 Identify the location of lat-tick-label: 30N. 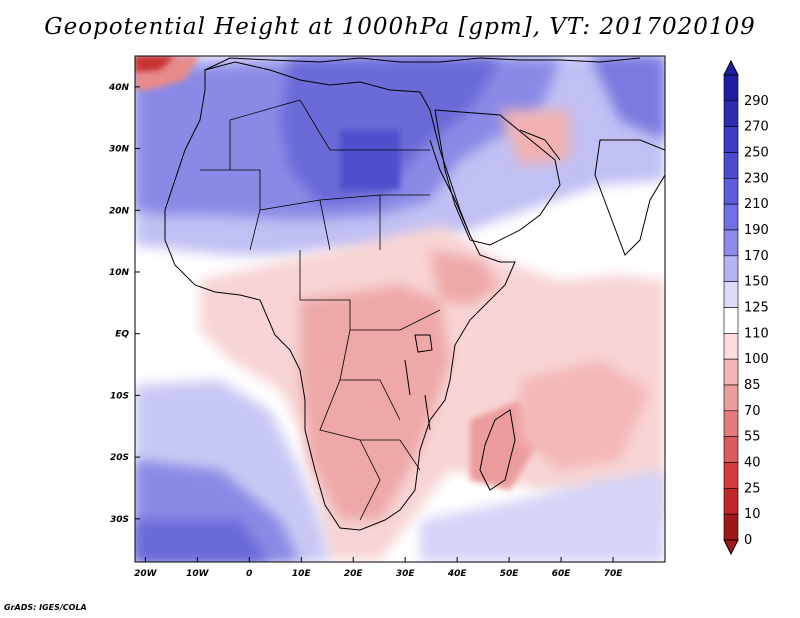
(119, 150).